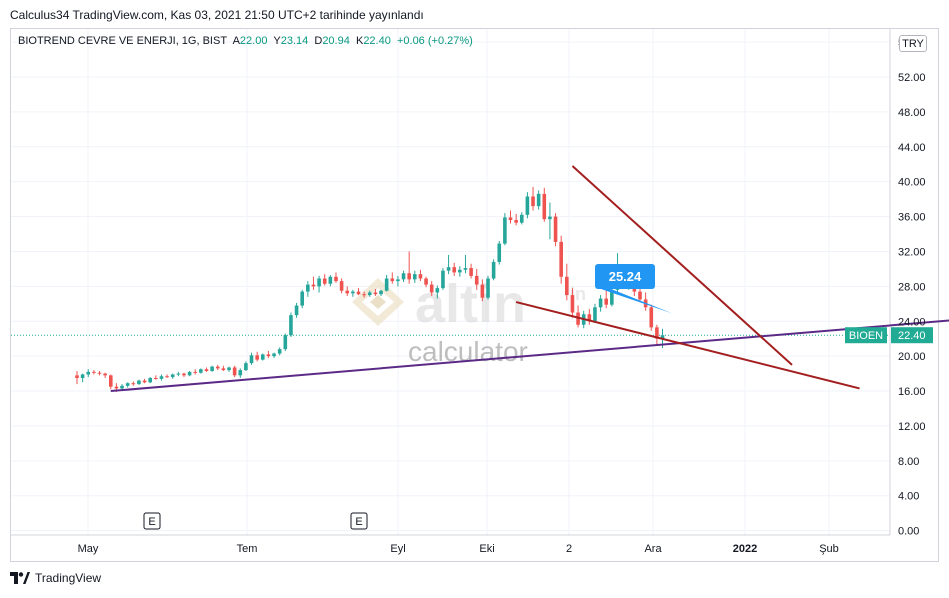 The height and width of the screenshot is (598, 949). What do you see at coordinates (277, 41) in the screenshot?
I see `legend-high-label: Y` at bounding box center [277, 41].